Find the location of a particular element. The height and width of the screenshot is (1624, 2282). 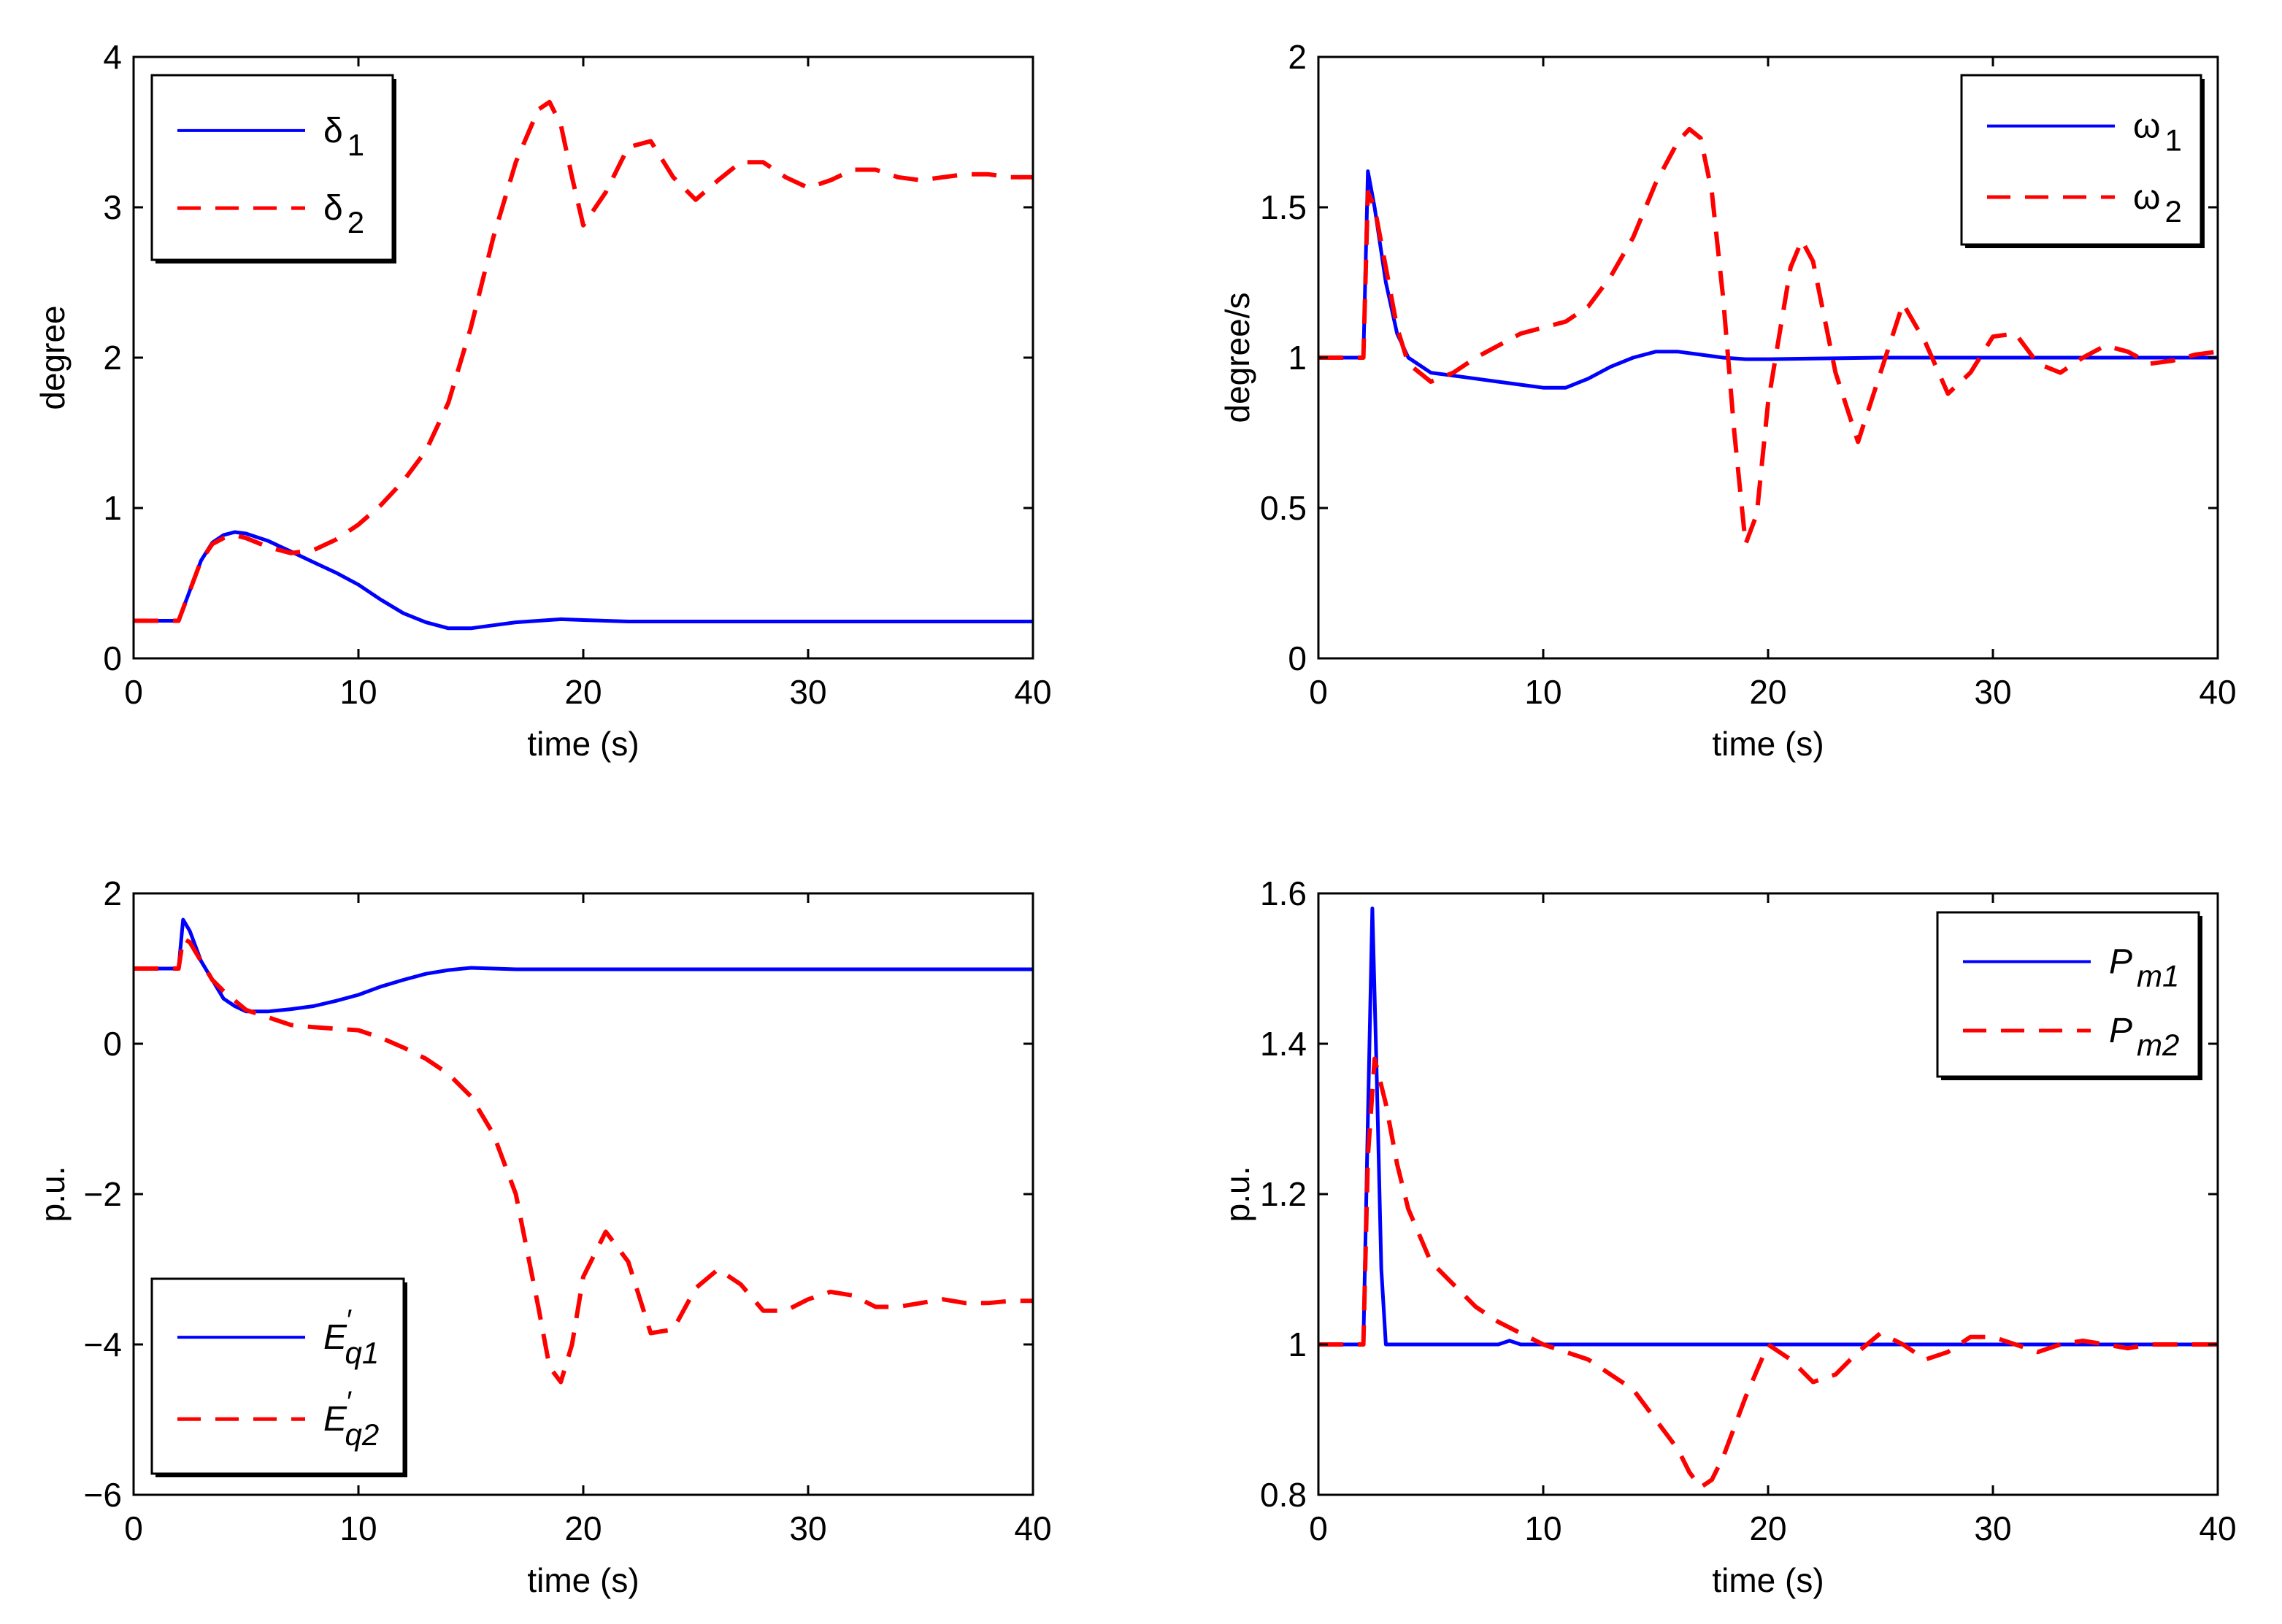

series-line-δ2 is located at coordinates (583, 361).